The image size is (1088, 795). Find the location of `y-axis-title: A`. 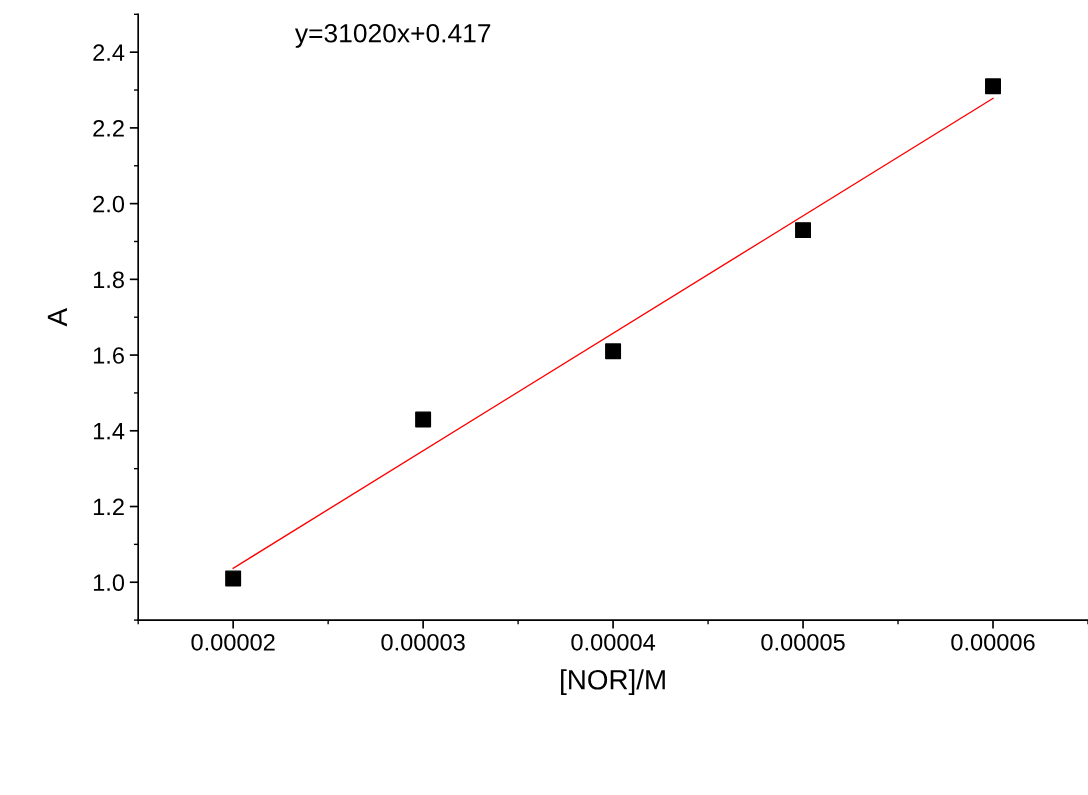

y-axis-title: A is located at coordinates (57, 317).